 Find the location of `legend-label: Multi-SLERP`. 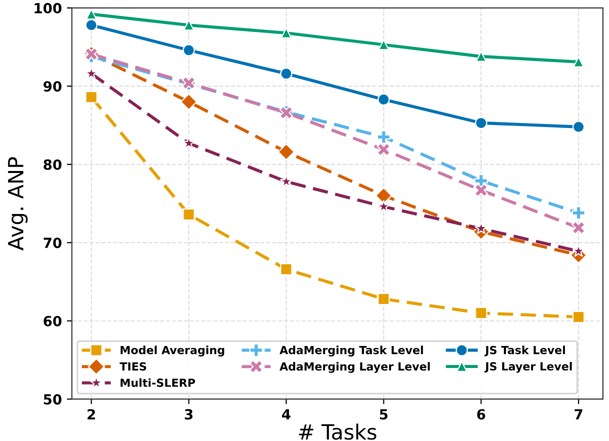

legend-label: Multi-SLERP is located at coordinates (158, 382).